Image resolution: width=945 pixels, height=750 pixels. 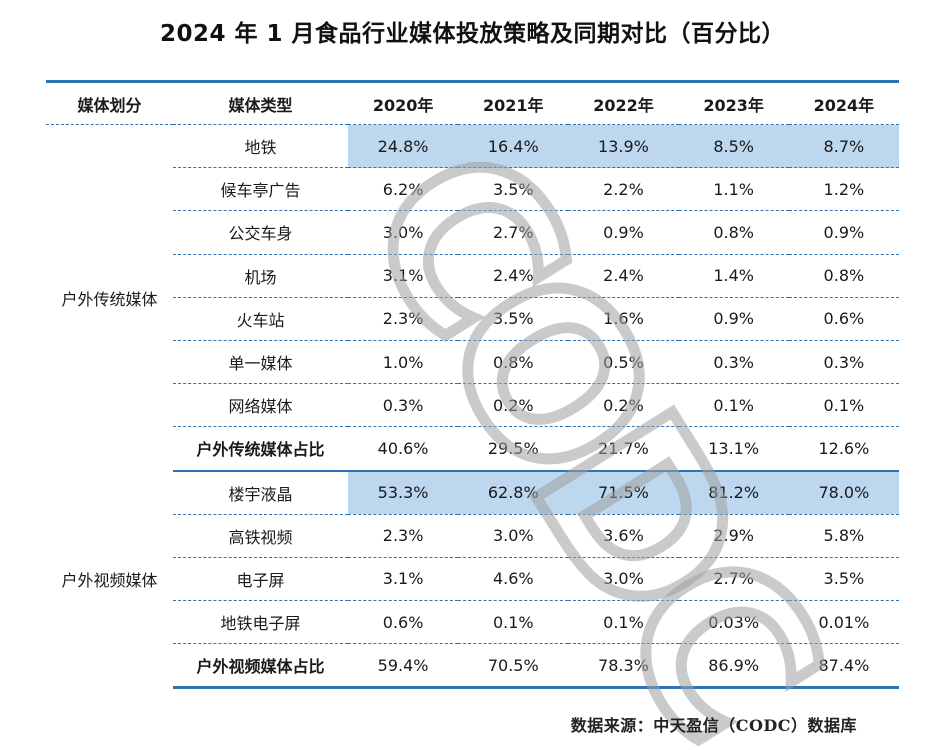 I want to click on value-cell: 1.6%, so click(x=623, y=319).